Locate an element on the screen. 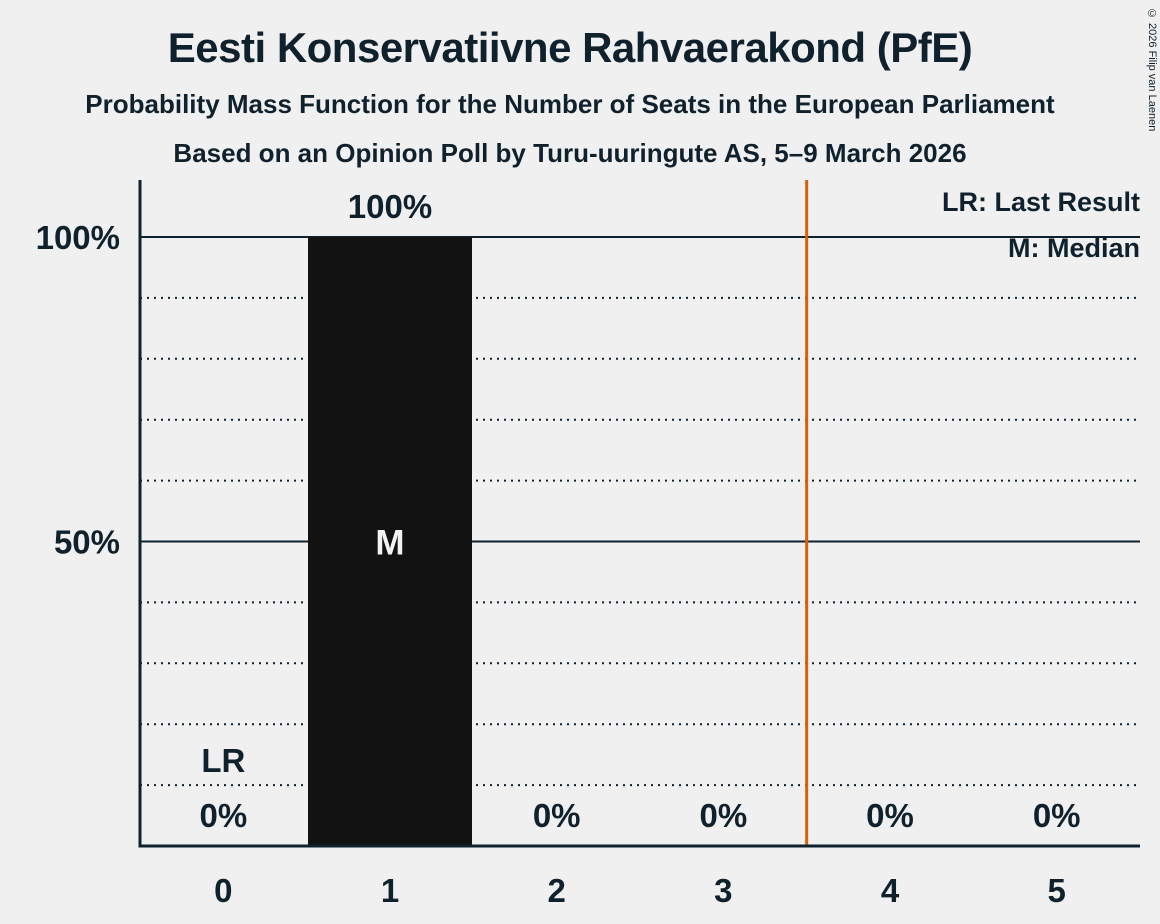 This screenshot has height=924, width=1160. median-marker: M is located at coordinates (389, 543).